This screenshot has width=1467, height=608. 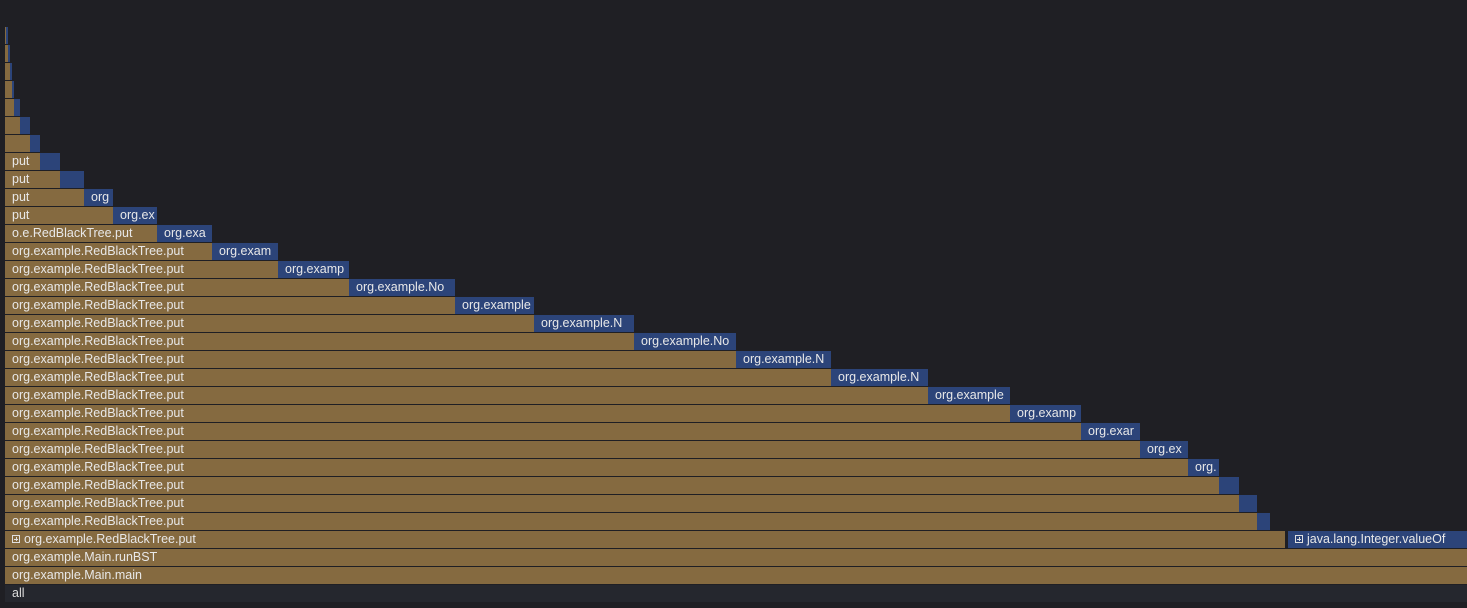 I want to click on frame-label: org, so click(x=100, y=197).